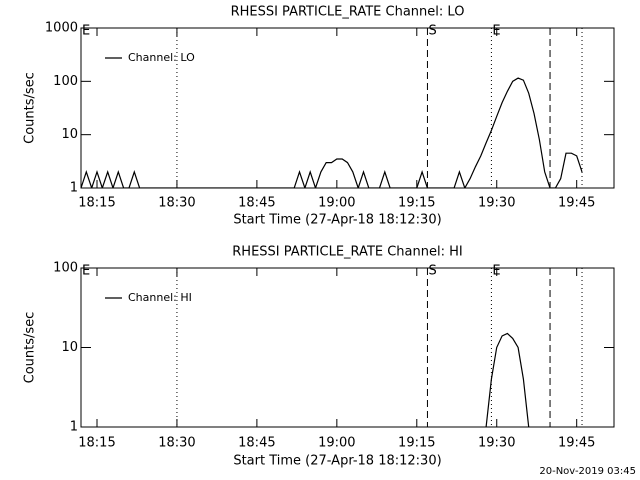 The height and width of the screenshot is (480, 640). What do you see at coordinates (587, 471) in the screenshot?
I see `footer: 20-Nov-2019 03:45` at bounding box center [587, 471].